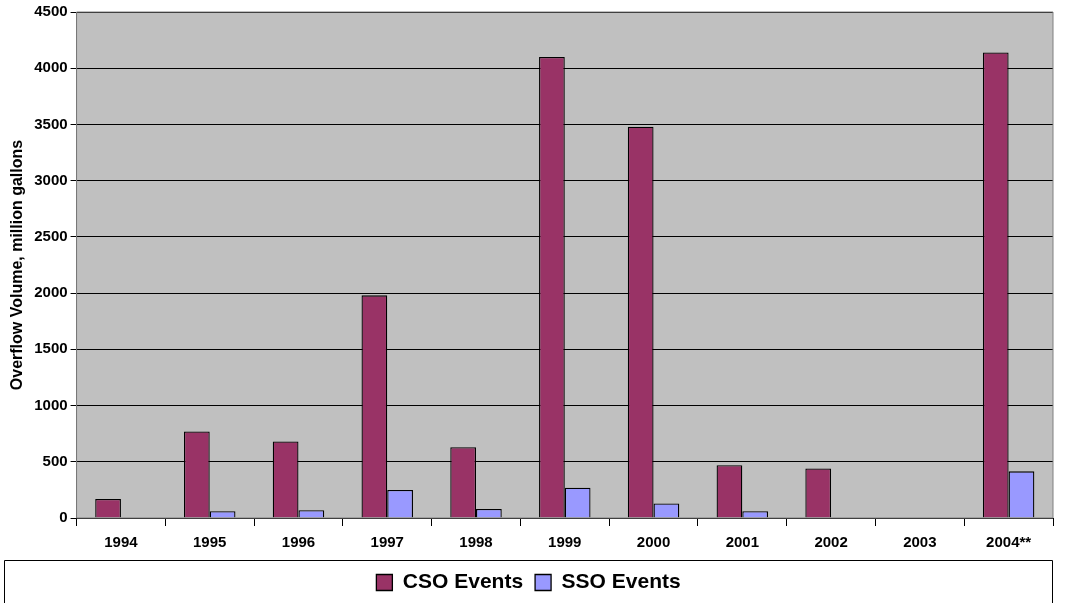 The image size is (1065, 603). Describe the element at coordinates (476, 542) in the screenshot. I see `x-tick-label: 1998` at that location.